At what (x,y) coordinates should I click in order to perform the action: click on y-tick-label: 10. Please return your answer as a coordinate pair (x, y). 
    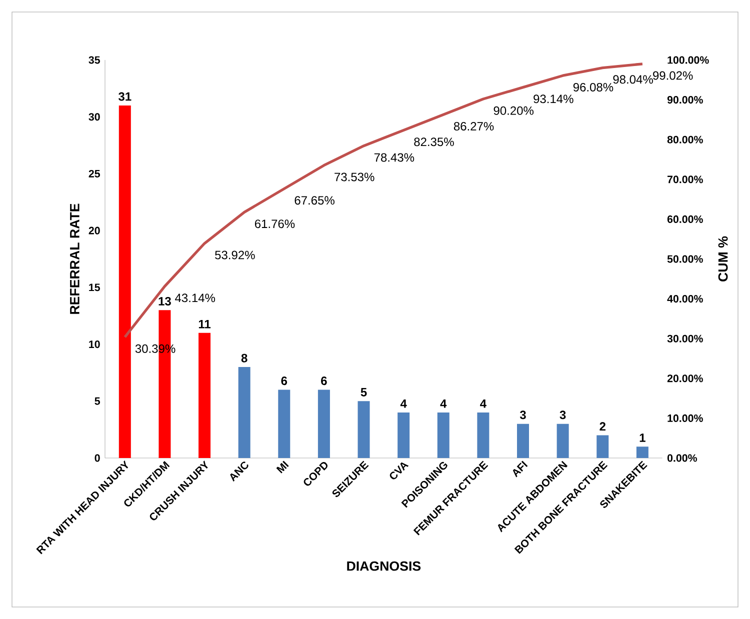
    Looking at the image, I should click on (94, 344).